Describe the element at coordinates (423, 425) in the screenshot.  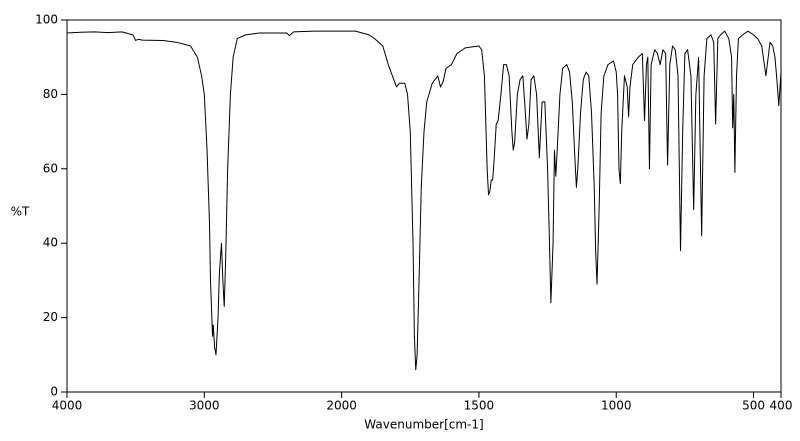
I see `x-axis-label: Wavenumber[cm-1]` at that location.